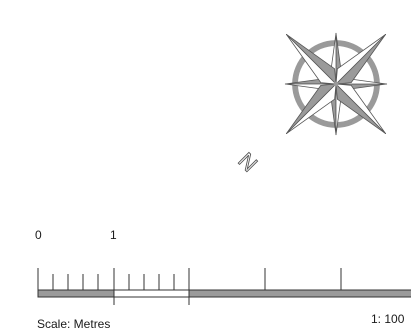 The image size is (411, 333). Describe the element at coordinates (388, 319) in the screenshot. I see `scale-ratio-label: 1: 100` at that location.